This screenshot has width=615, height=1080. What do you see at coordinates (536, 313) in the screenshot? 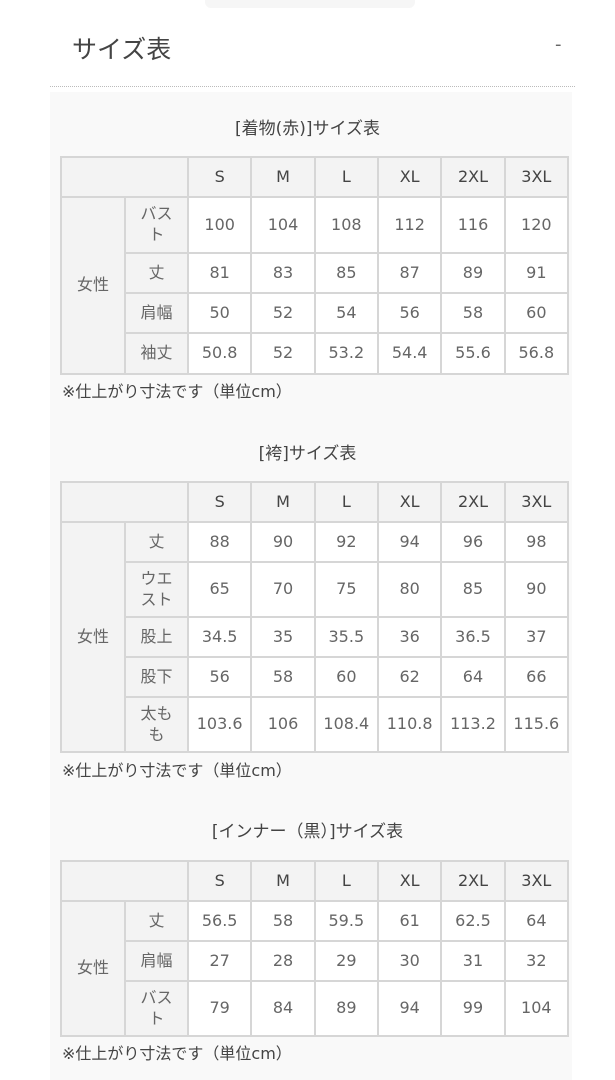
I see `value-cell: 60` at bounding box center [536, 313].